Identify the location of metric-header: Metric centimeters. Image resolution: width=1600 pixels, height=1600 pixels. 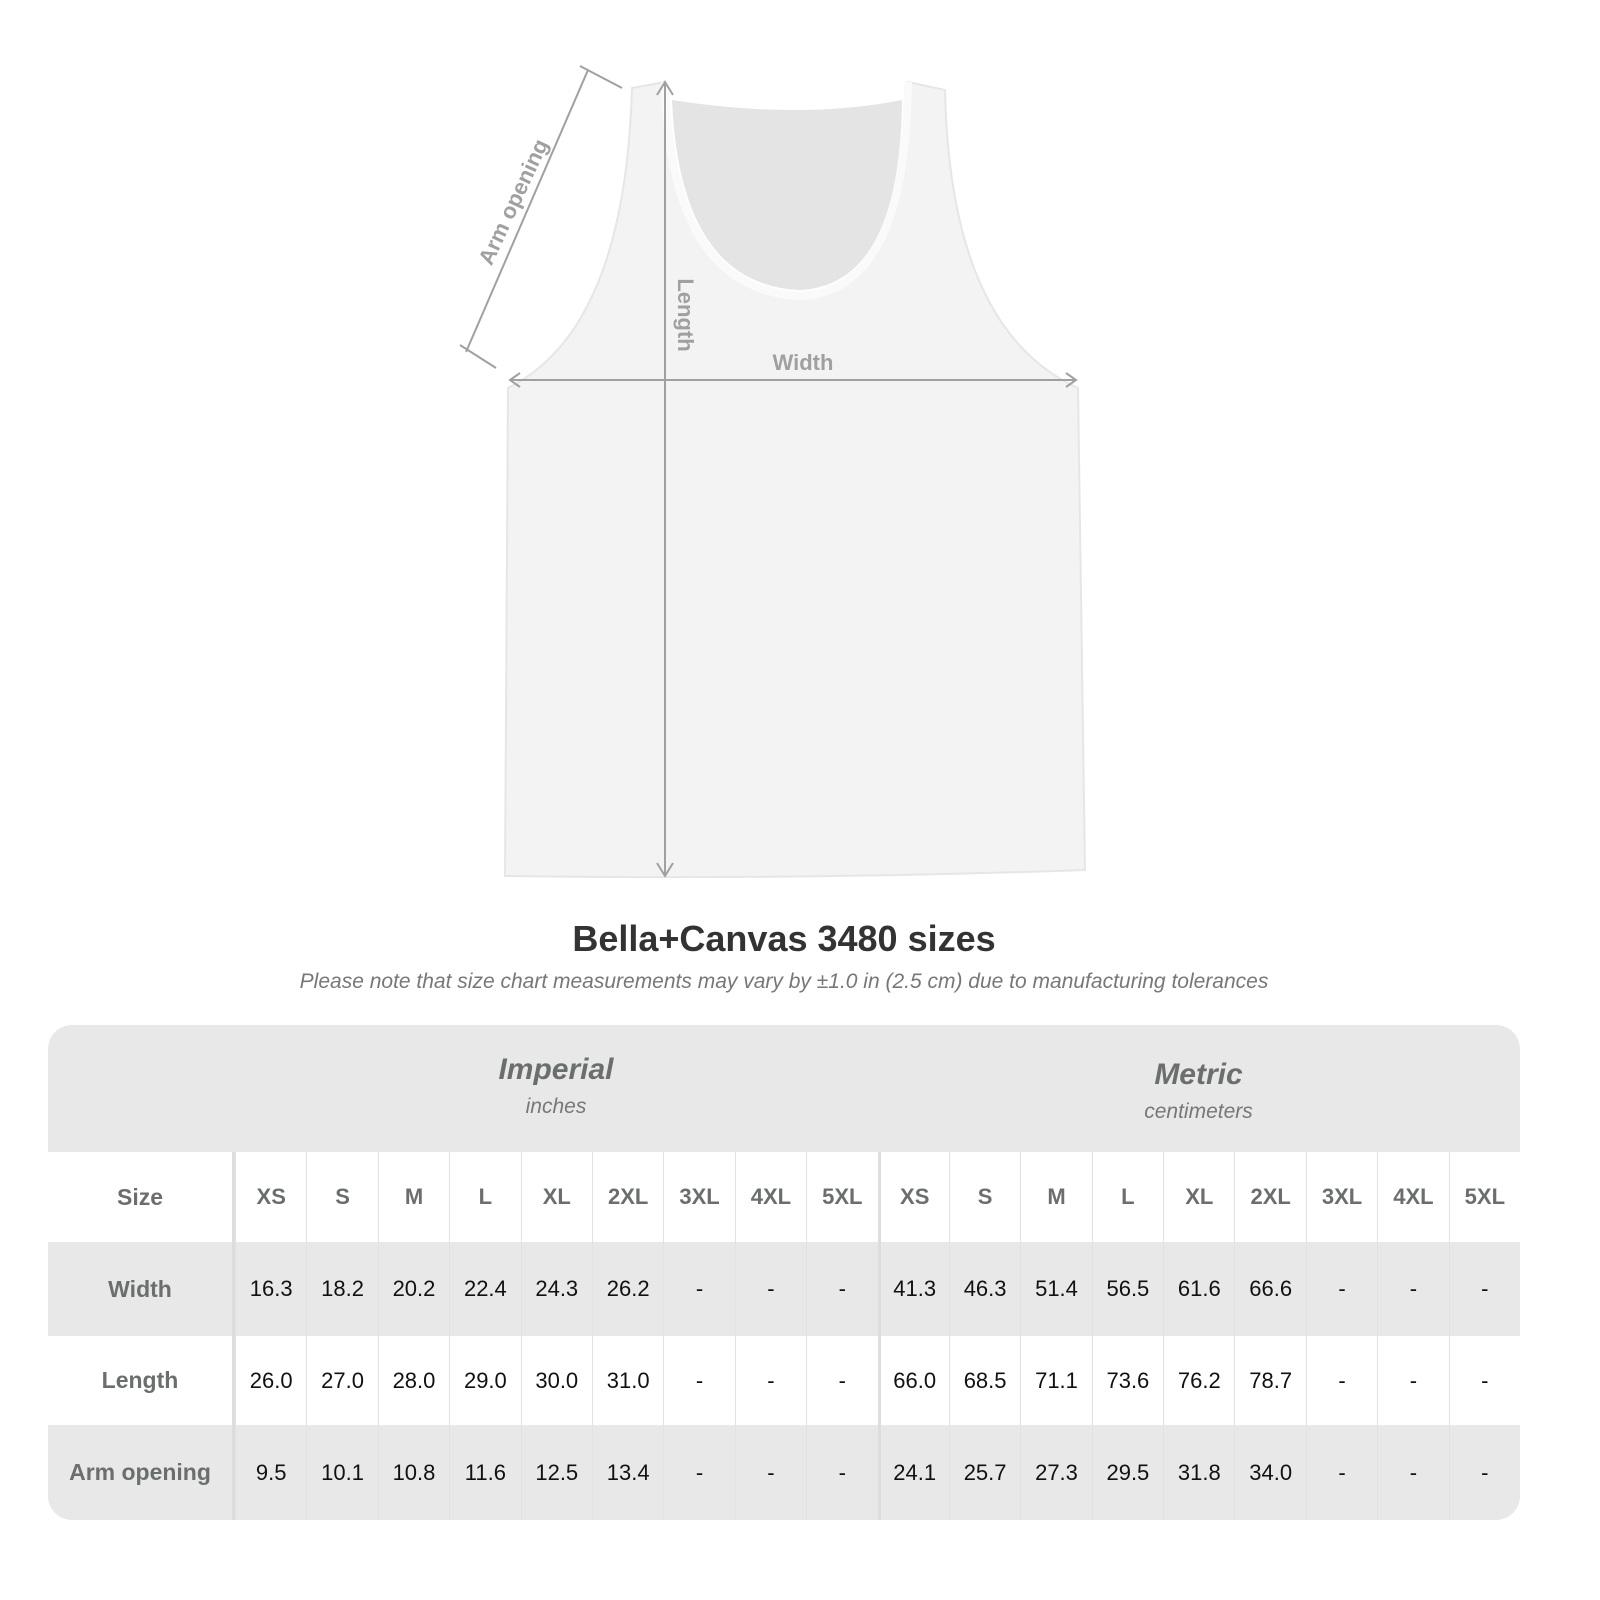
(1198, 1091).